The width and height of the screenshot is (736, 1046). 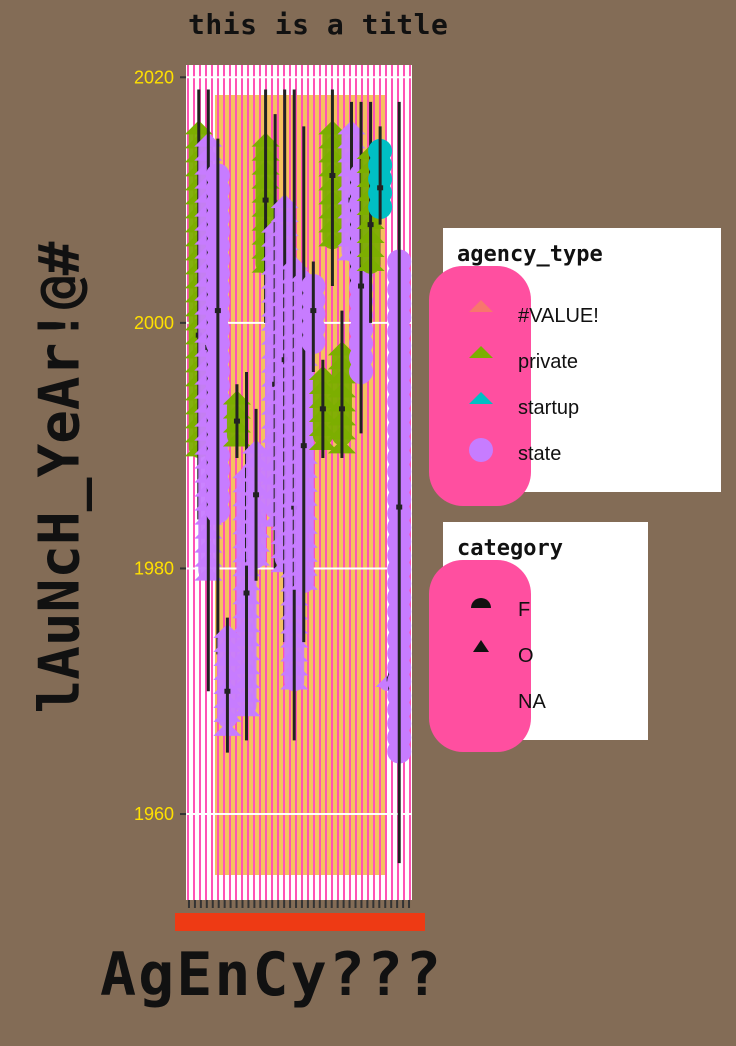 What do you see at coordinates (538, 637) in the screenshot?
I see `legend-category: category F O NA` at bounding box center [538, 637].